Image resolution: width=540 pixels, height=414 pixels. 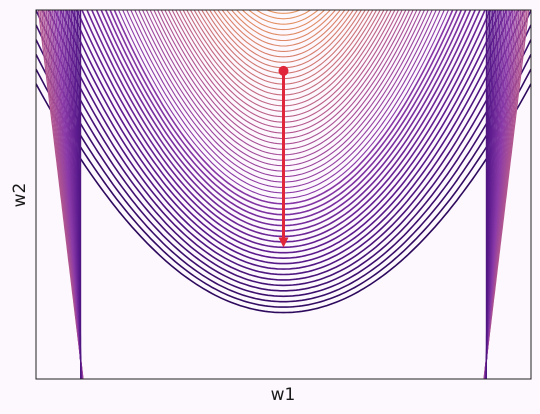 What do you see at coordinates (283, 70) in the screenshot?
I see `arrow-start-point` at bounding box center [283, 70].